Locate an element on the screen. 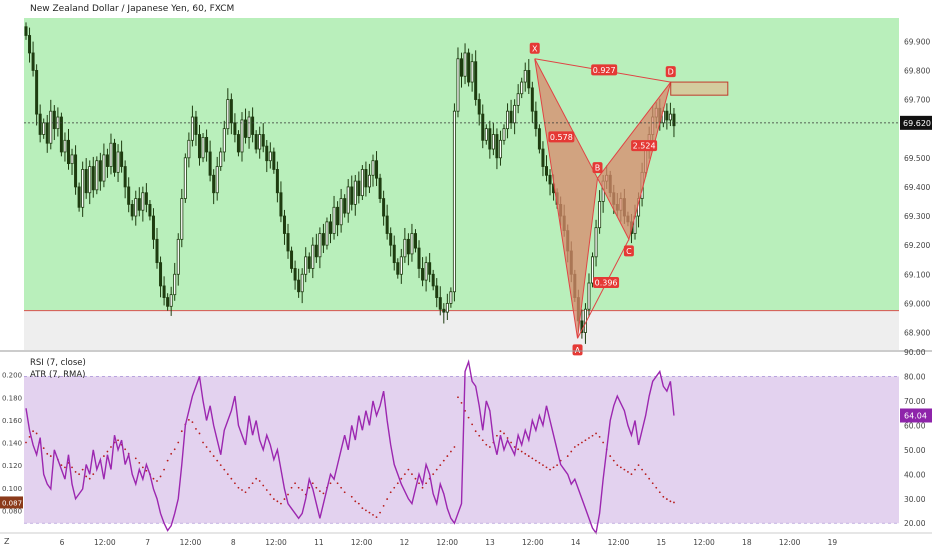 This screenshot has width=932, height=554. price-tick-label: 69.800 is located at coordinates (917, 70).